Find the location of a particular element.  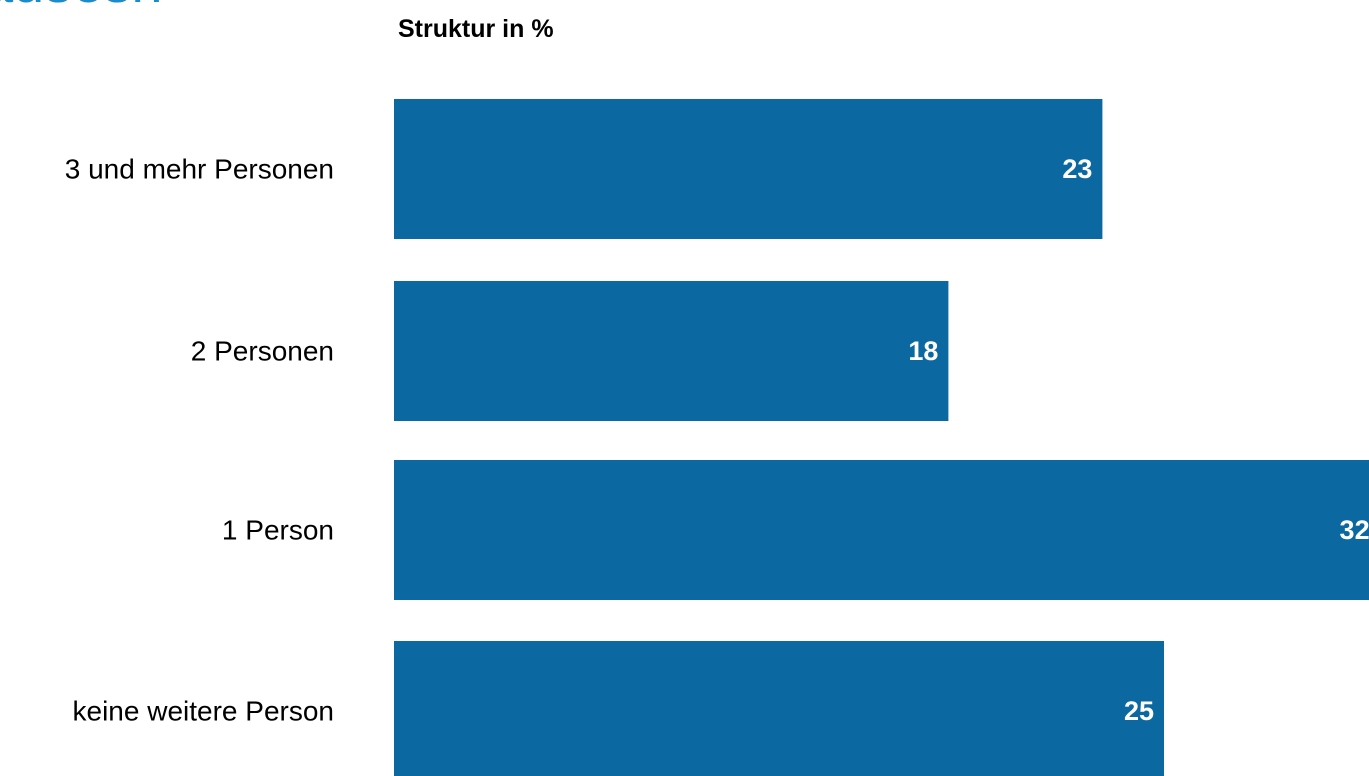

bar-2-personen is located at coordinates (671, 351).